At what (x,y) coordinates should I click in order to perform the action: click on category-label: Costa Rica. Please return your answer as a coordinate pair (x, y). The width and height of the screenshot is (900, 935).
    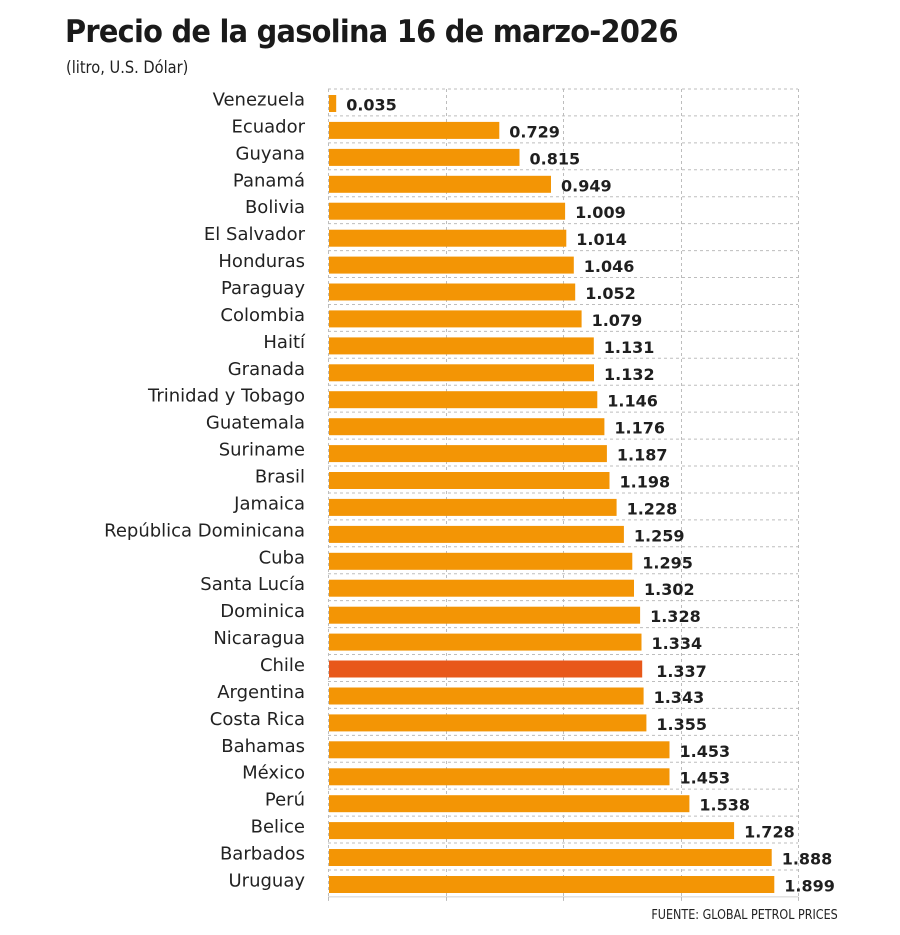
    Looking at the image, I should click on (257, 719).